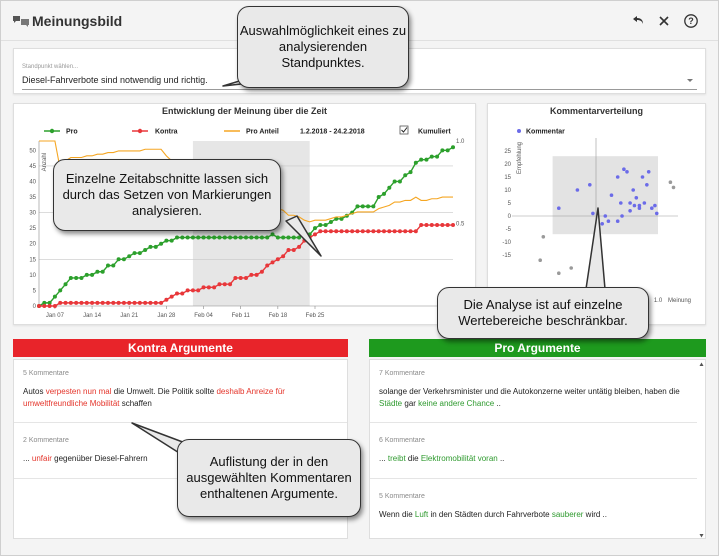 Image resolution: width=719 pixels, height=557 pixels. Describe the element at coordinates (456, 403) in the screenshot. I see `highlighted-phrase: keine andere Chance` at that location.